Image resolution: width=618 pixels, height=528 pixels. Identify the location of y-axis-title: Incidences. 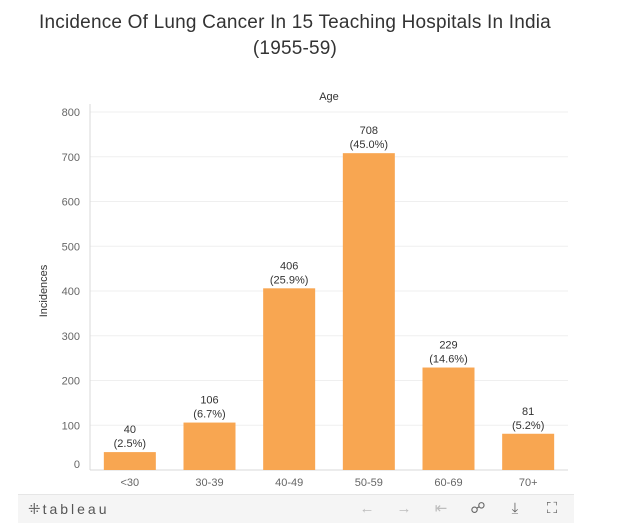
(44, 290).